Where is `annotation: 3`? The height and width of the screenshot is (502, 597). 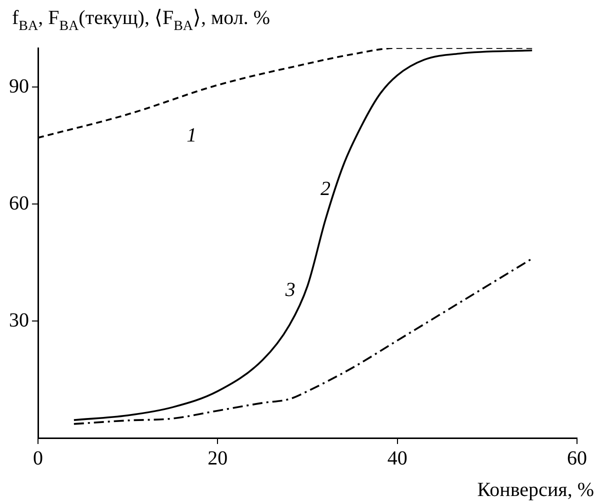
annotation: 3 is located at coordinates (290, 290).